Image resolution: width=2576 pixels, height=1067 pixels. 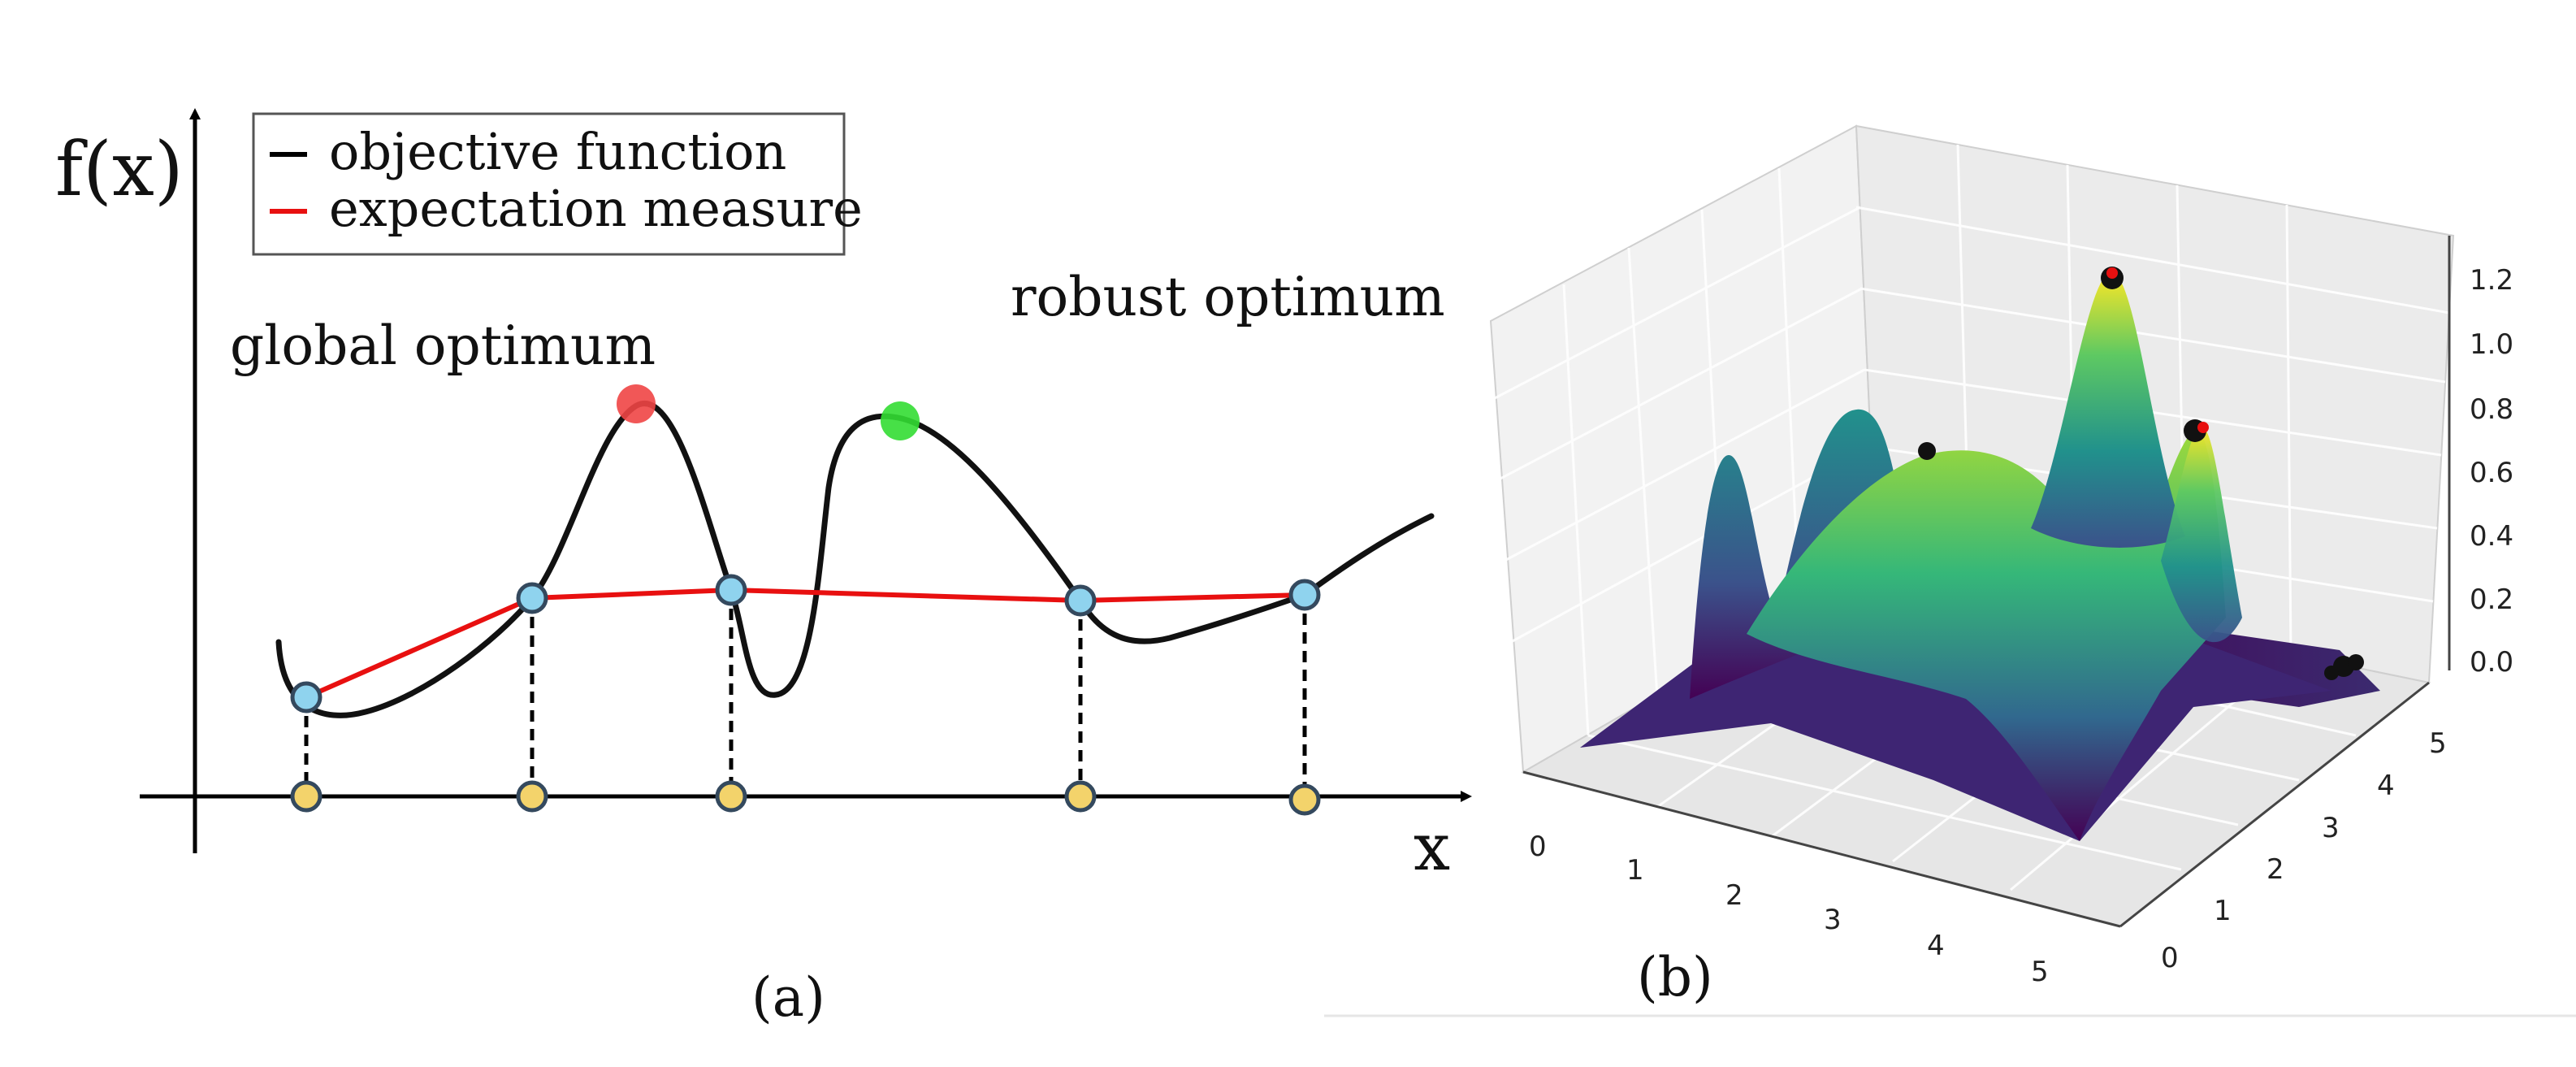 What do you see at coordinates (2202, 535) in the screenshot?
I see `surface-right-peak` at bounding box center [2202, 535].